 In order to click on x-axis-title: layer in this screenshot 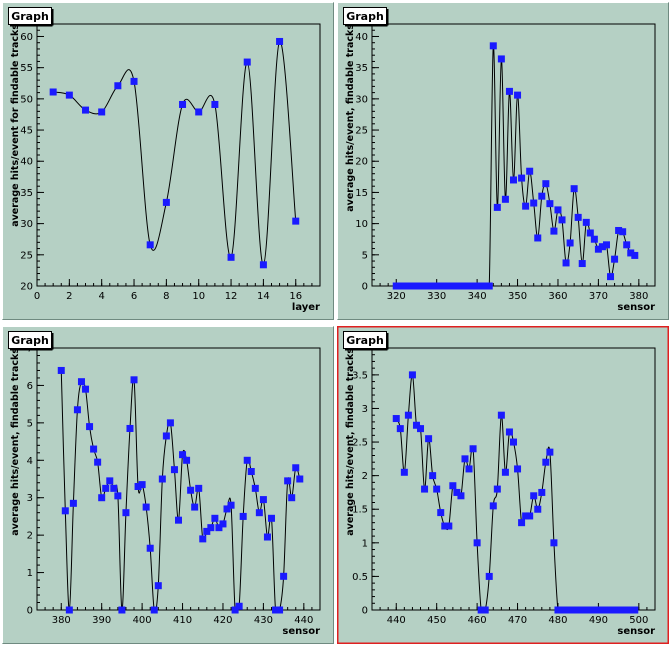, I will do `click(306, 307)`.